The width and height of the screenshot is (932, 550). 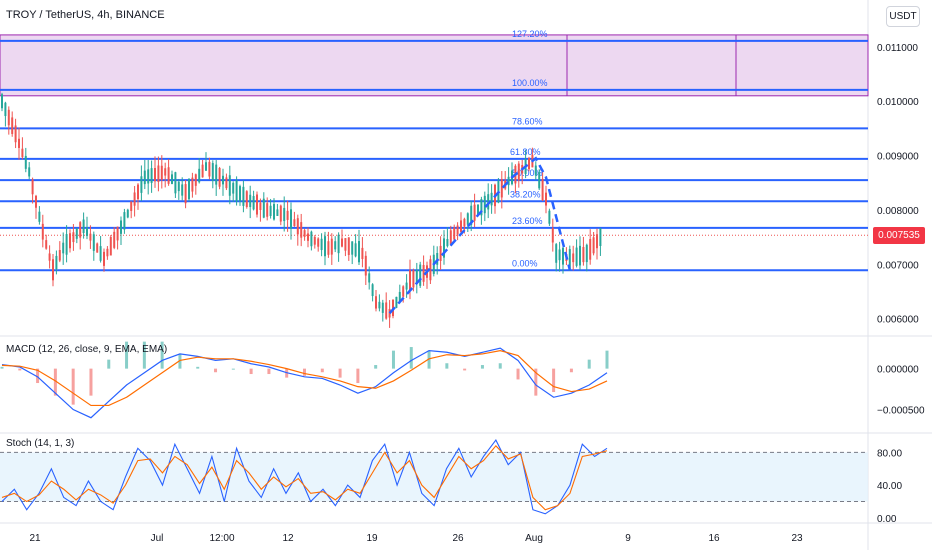 I want to click on fib-label: 78.60%, so click(x=527, y=121).